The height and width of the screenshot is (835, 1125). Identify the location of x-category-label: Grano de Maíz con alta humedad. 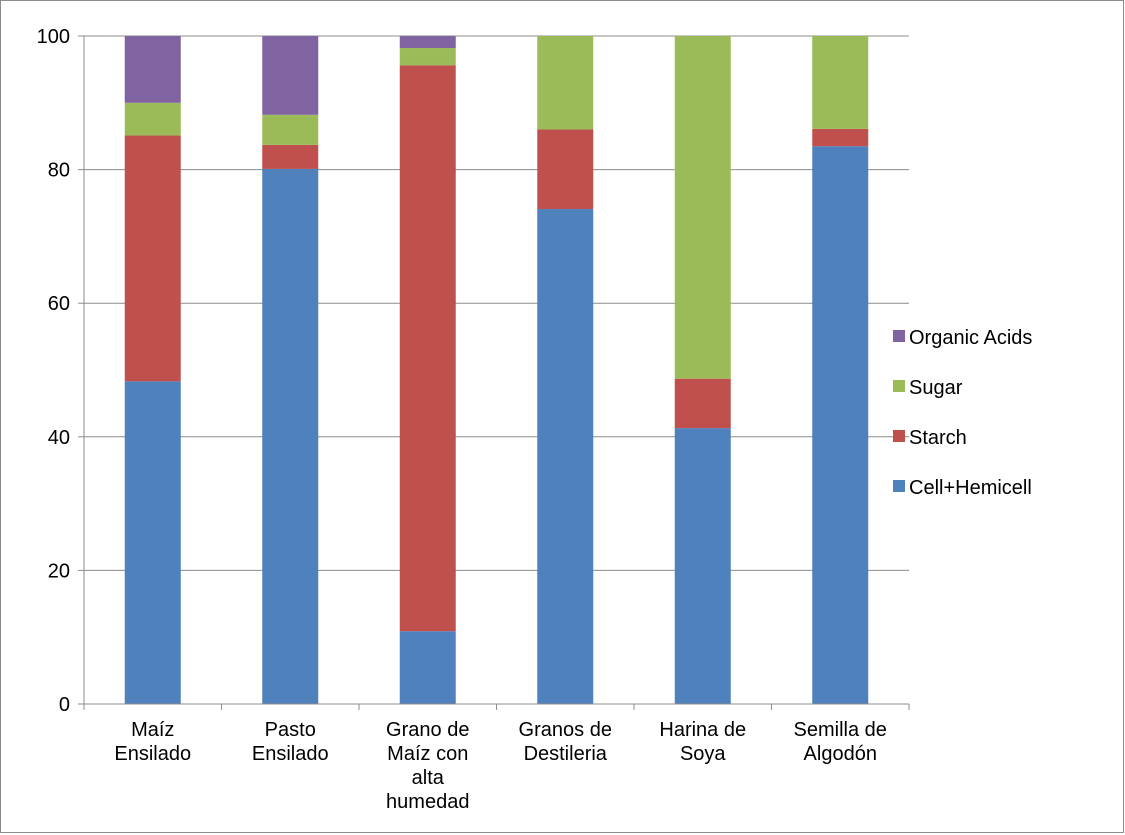
(427, 766).